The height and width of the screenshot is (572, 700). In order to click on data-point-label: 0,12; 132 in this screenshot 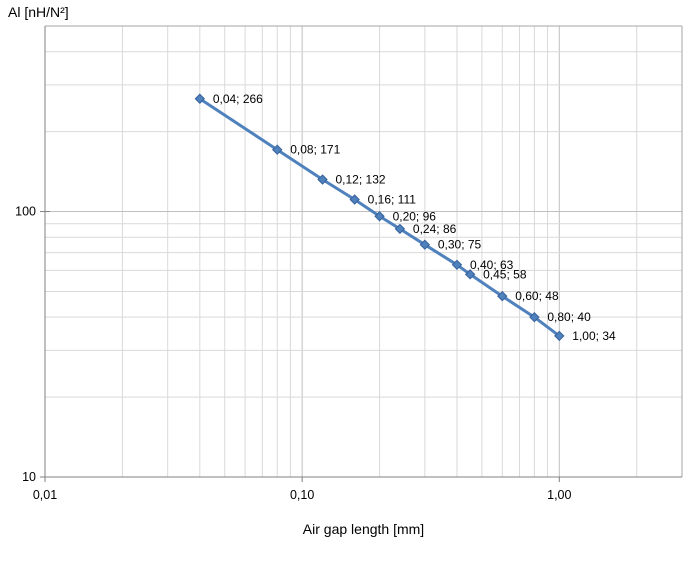, I will do `click(361, 180)`.